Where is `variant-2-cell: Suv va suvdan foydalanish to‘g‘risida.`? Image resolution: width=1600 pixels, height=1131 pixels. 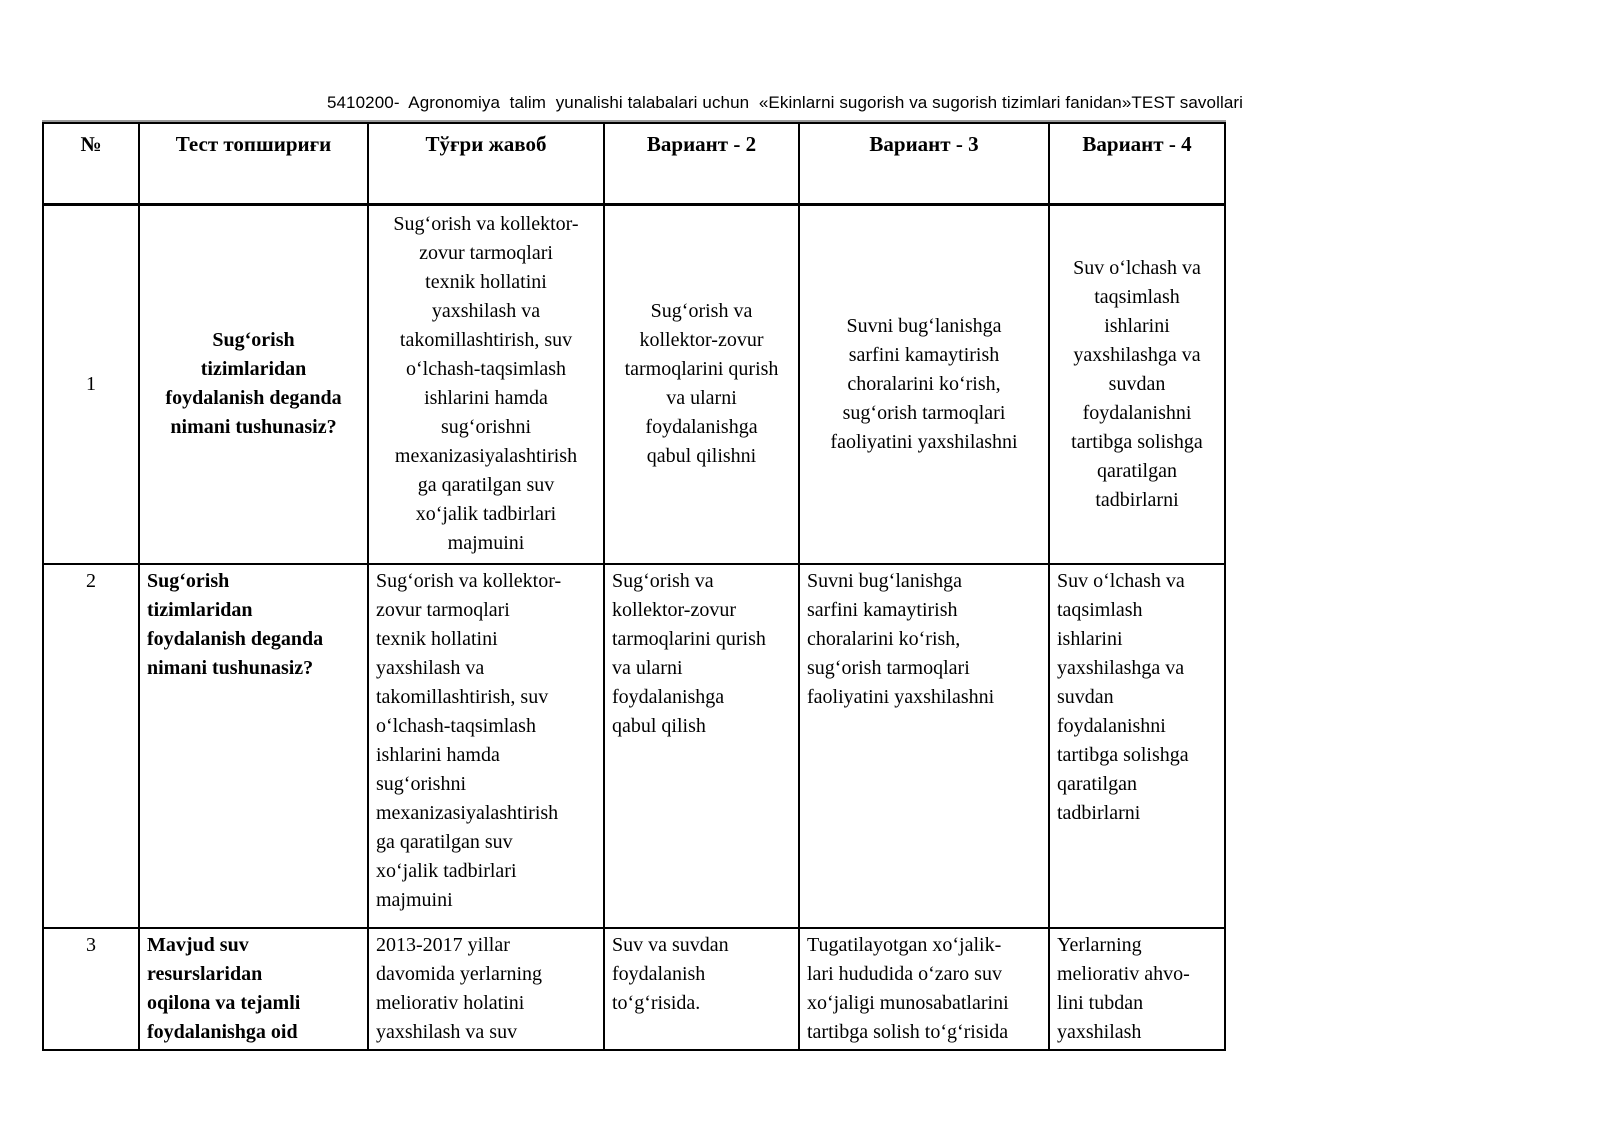 variant-2-cell: Suv va suvdan foydalanish to‘g‘risida. is located at coordinates (701, 989).